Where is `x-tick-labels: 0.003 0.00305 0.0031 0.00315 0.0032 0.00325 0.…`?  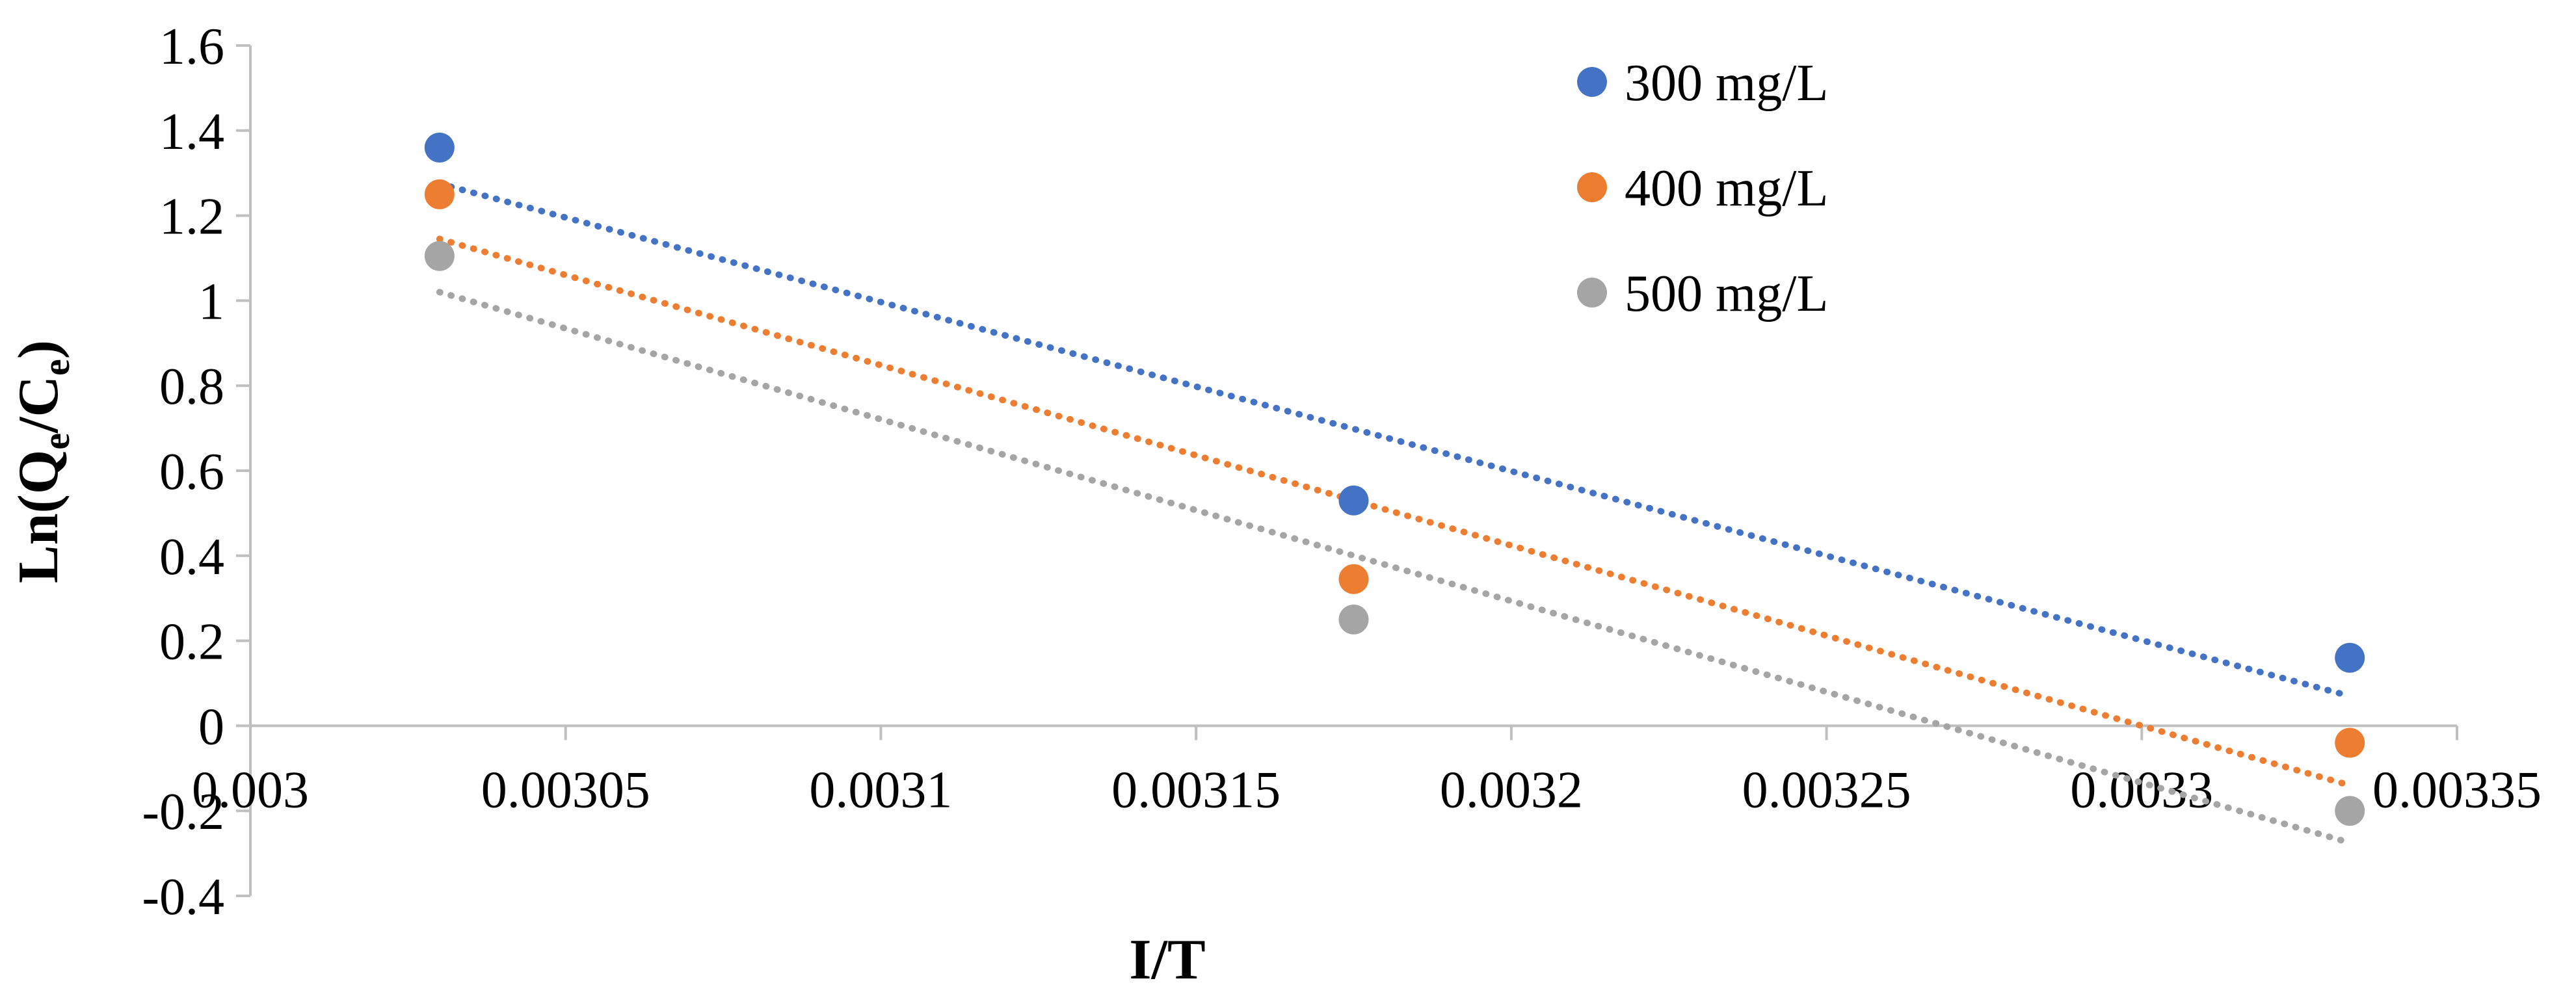 x-tick-labels: 0.003 0.00305 0.0031 0.00315 0.0032 0.00325 0.… is located at coordinates (1367, 790).